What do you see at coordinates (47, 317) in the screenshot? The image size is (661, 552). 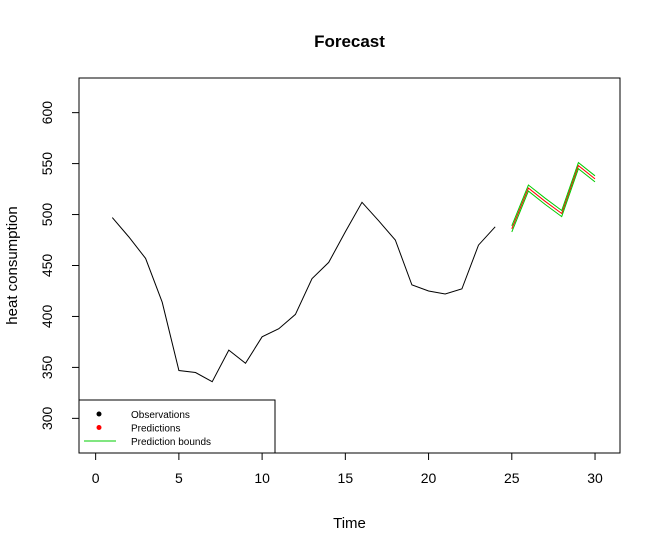 I see `y-tick-label: 400` at bounding box center [47, 317].